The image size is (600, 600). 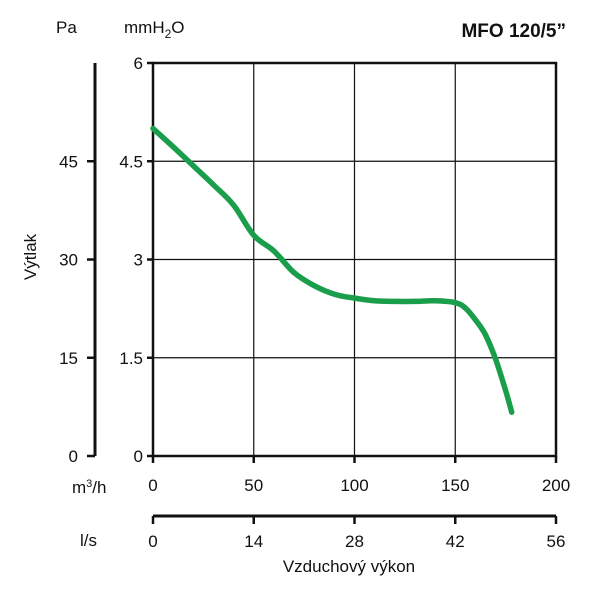 What do you see at coordinates (354, 485) in the screenshot?
I see `x-tick-label: 100` at bounding box center [354, 485].